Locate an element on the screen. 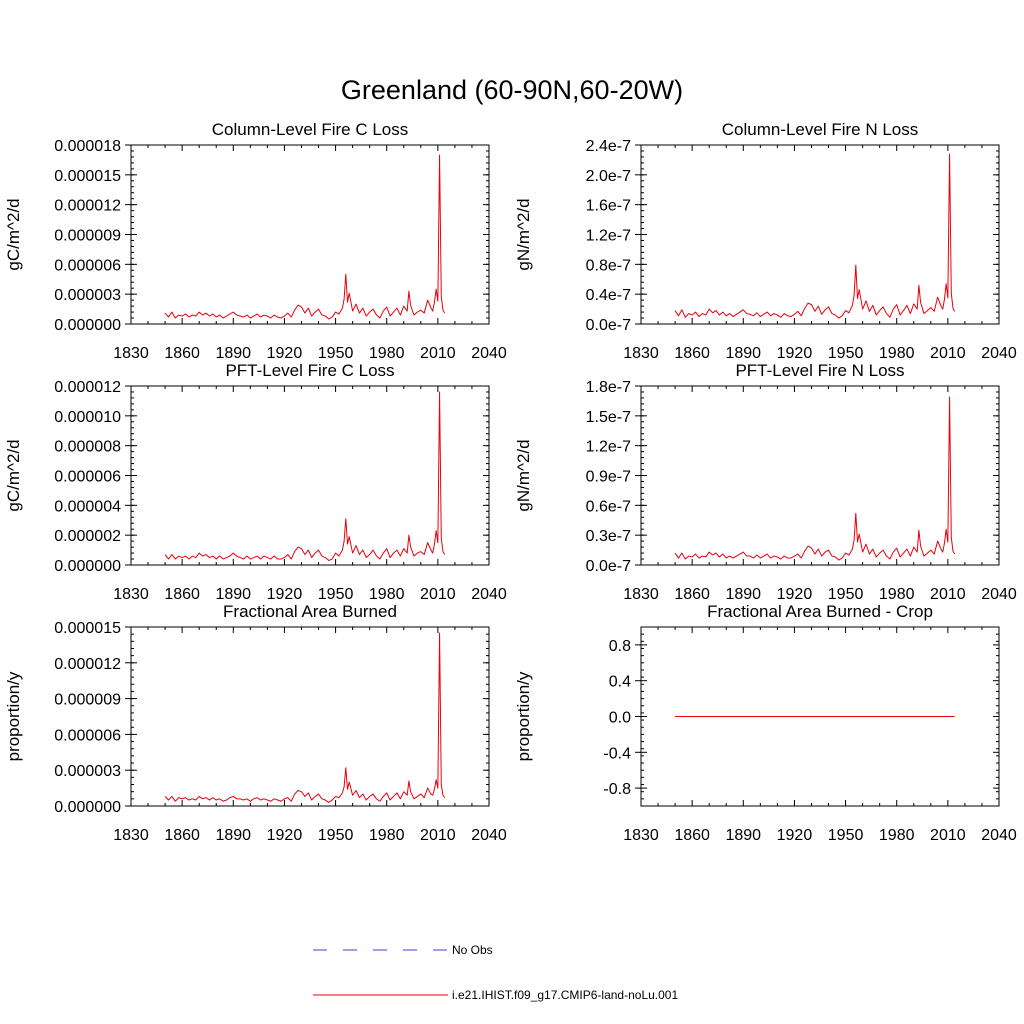 The height and width of the screenshot is (1024, 1024). panel-title: PFT-Level Fire N Loss is located at coordinates (819, 370).